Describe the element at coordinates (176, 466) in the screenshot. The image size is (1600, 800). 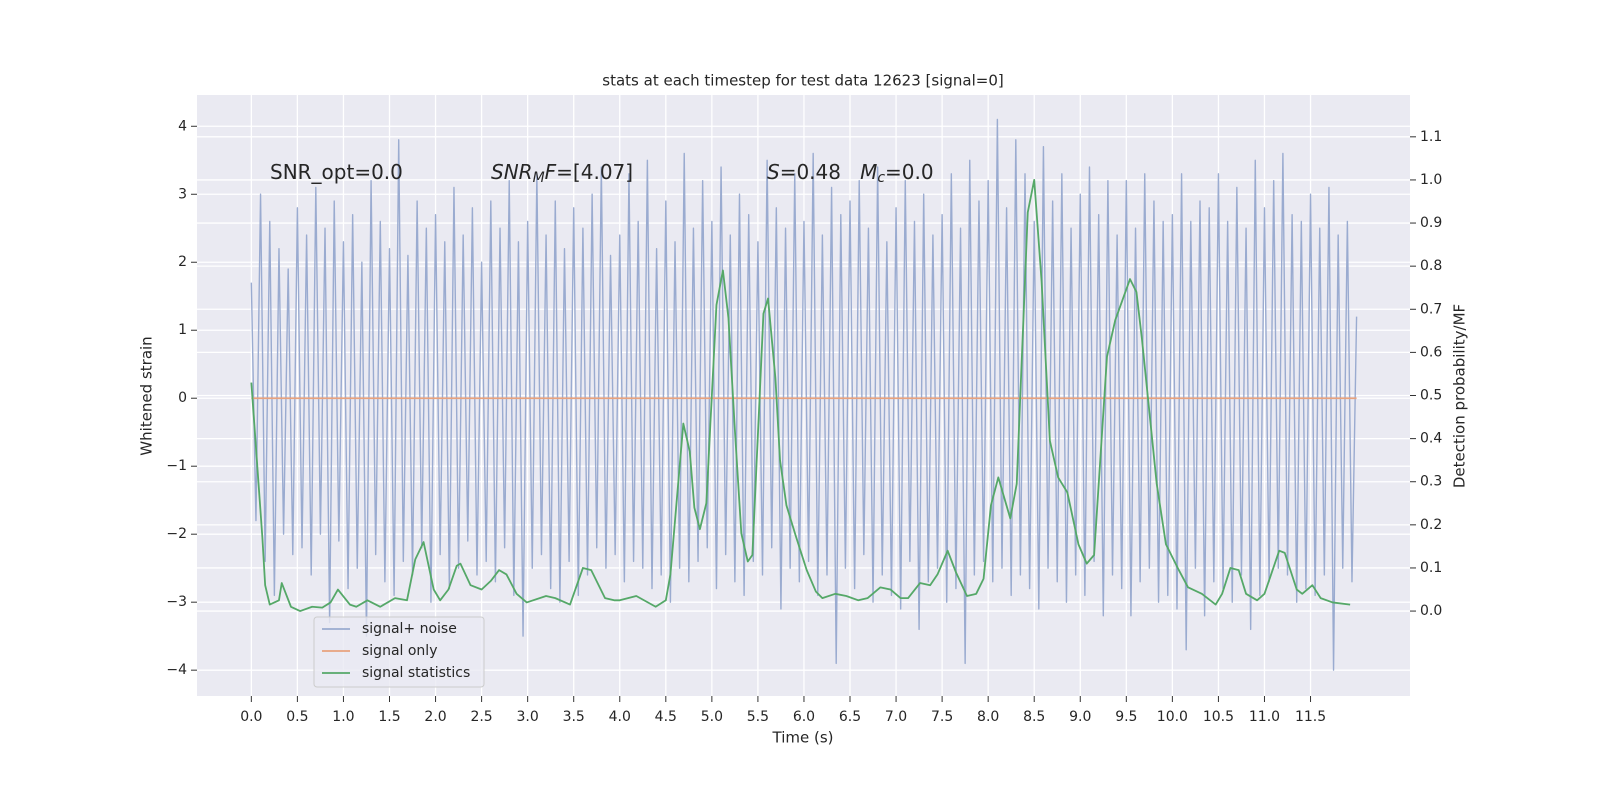
I see `y-tick-label: −1` at that location.